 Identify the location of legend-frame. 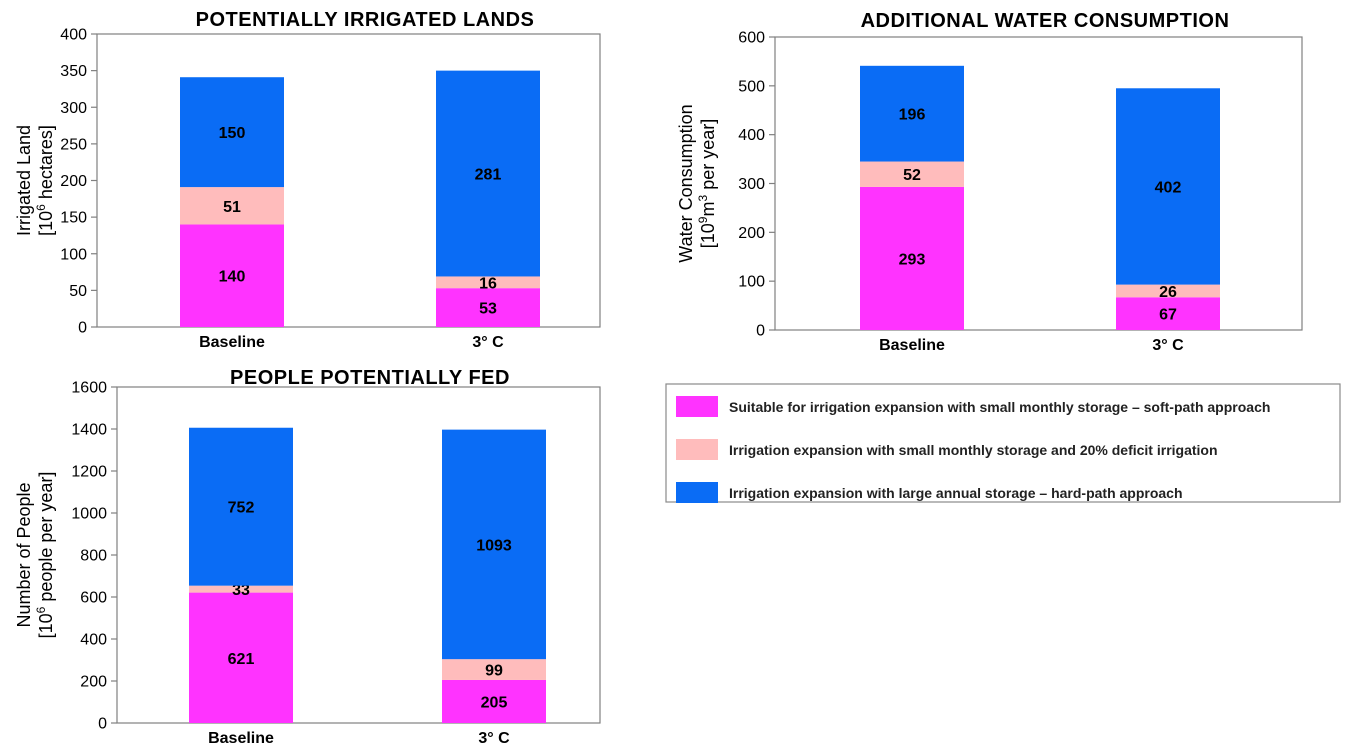
(1003, 443).